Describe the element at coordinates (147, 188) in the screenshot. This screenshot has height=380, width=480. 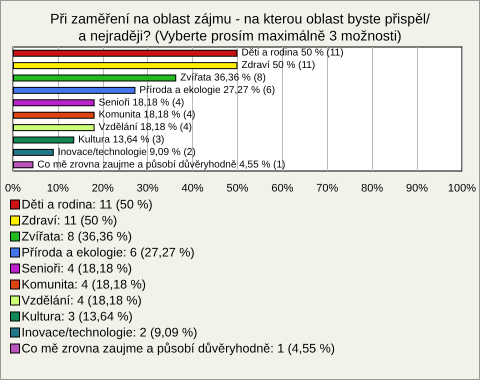
I see `x-tick-label: 30%` at that location.